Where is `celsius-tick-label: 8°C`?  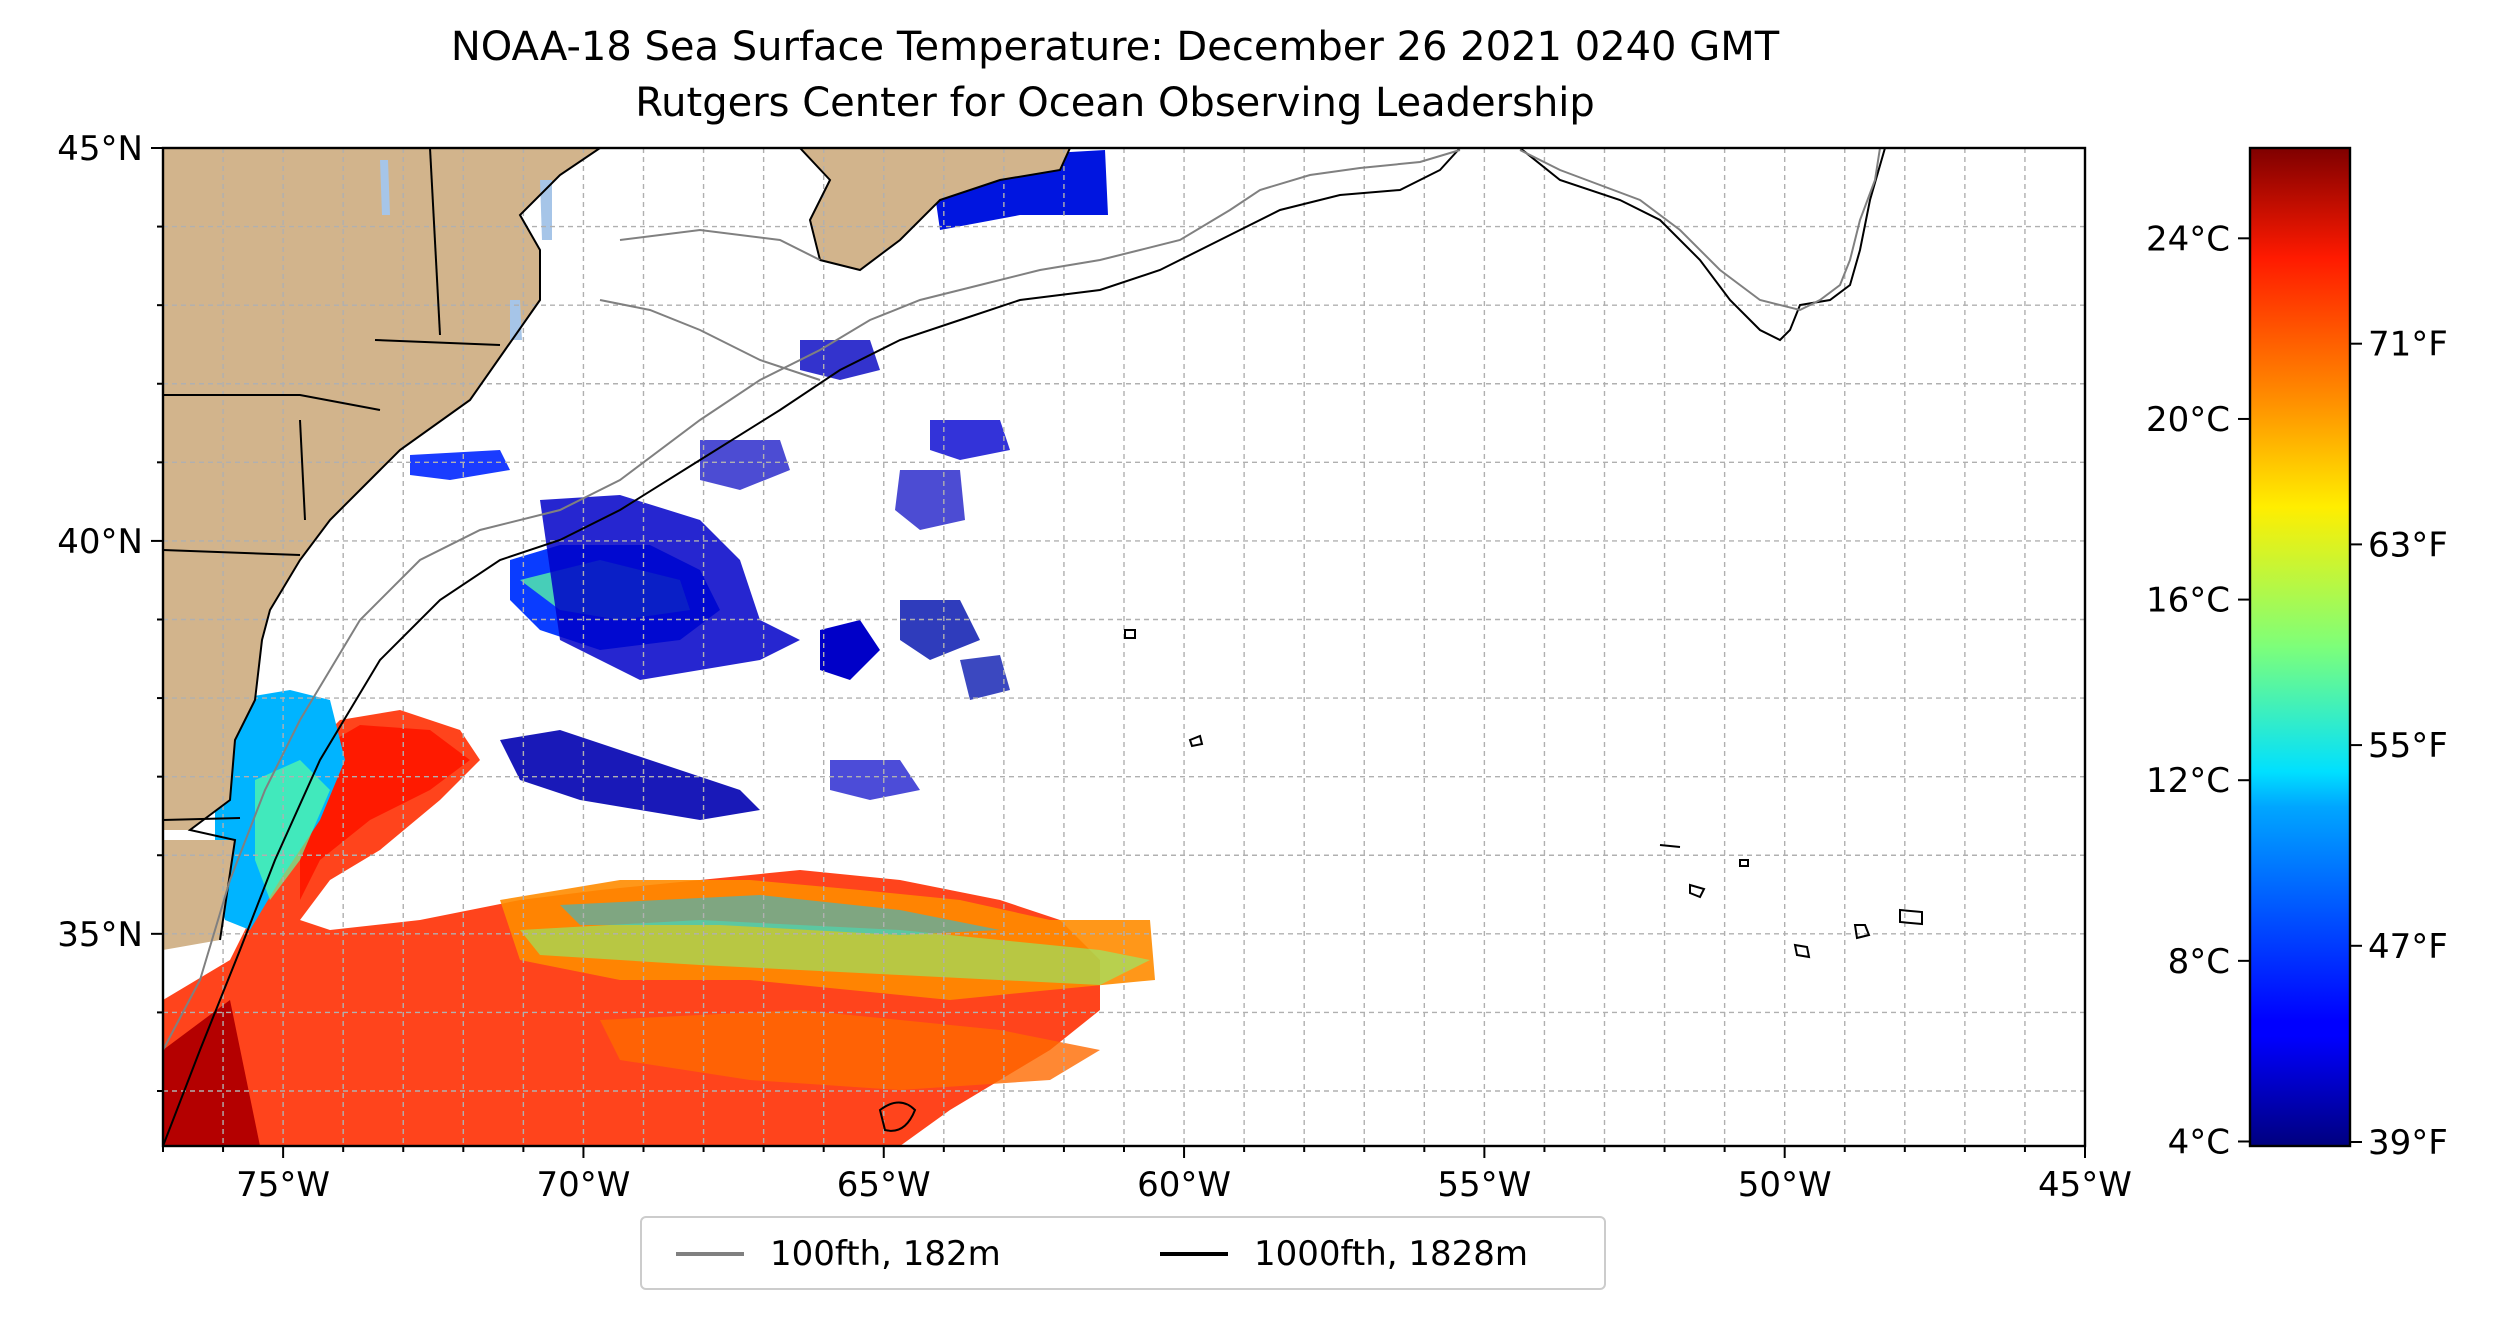 celsius-tick-label: 8°C is located at coordinates (2199, 962).